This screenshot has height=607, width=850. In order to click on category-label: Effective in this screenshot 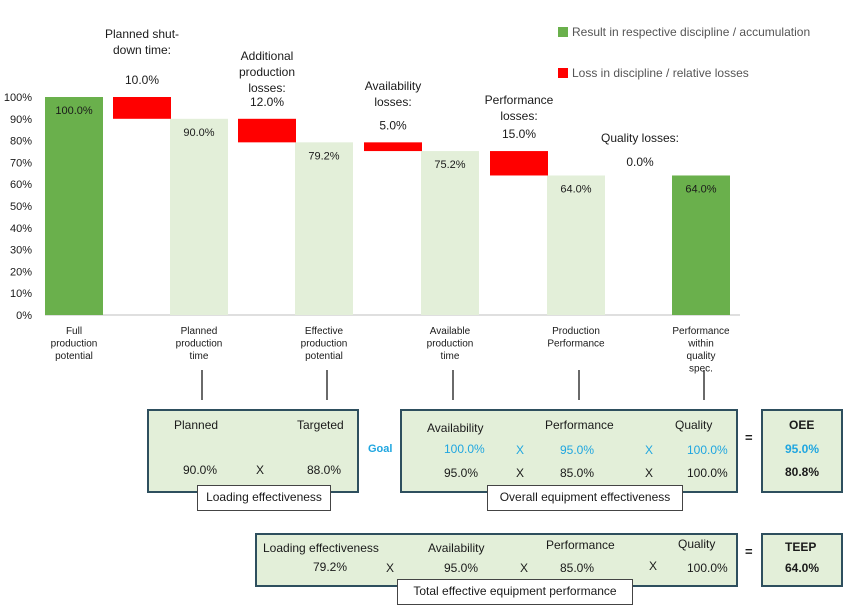, I will do `click(324, 331)`.